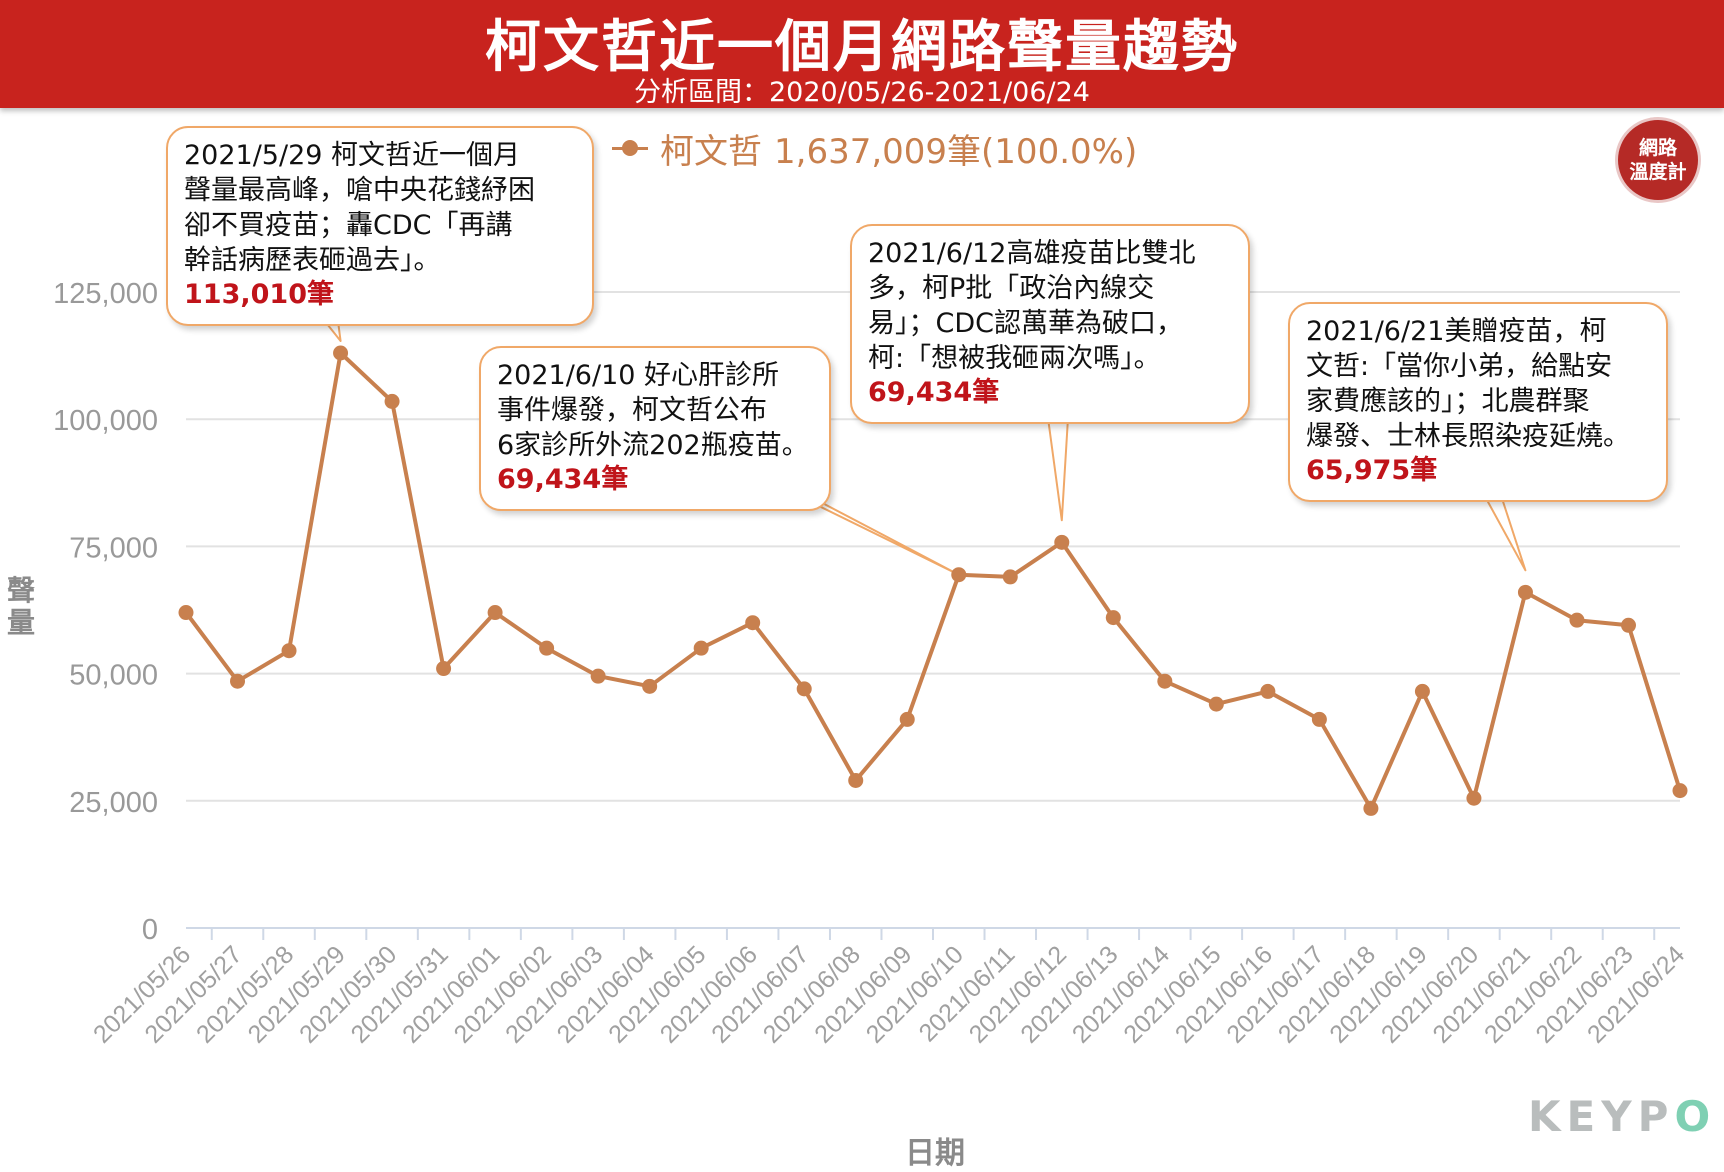 This screenshot has height=1172, width=1724. Describe the element at coordinates (862, 47) in the screenshot. I see `page-title: 柯文哲近一個月網路聲量趨勢` at that location.